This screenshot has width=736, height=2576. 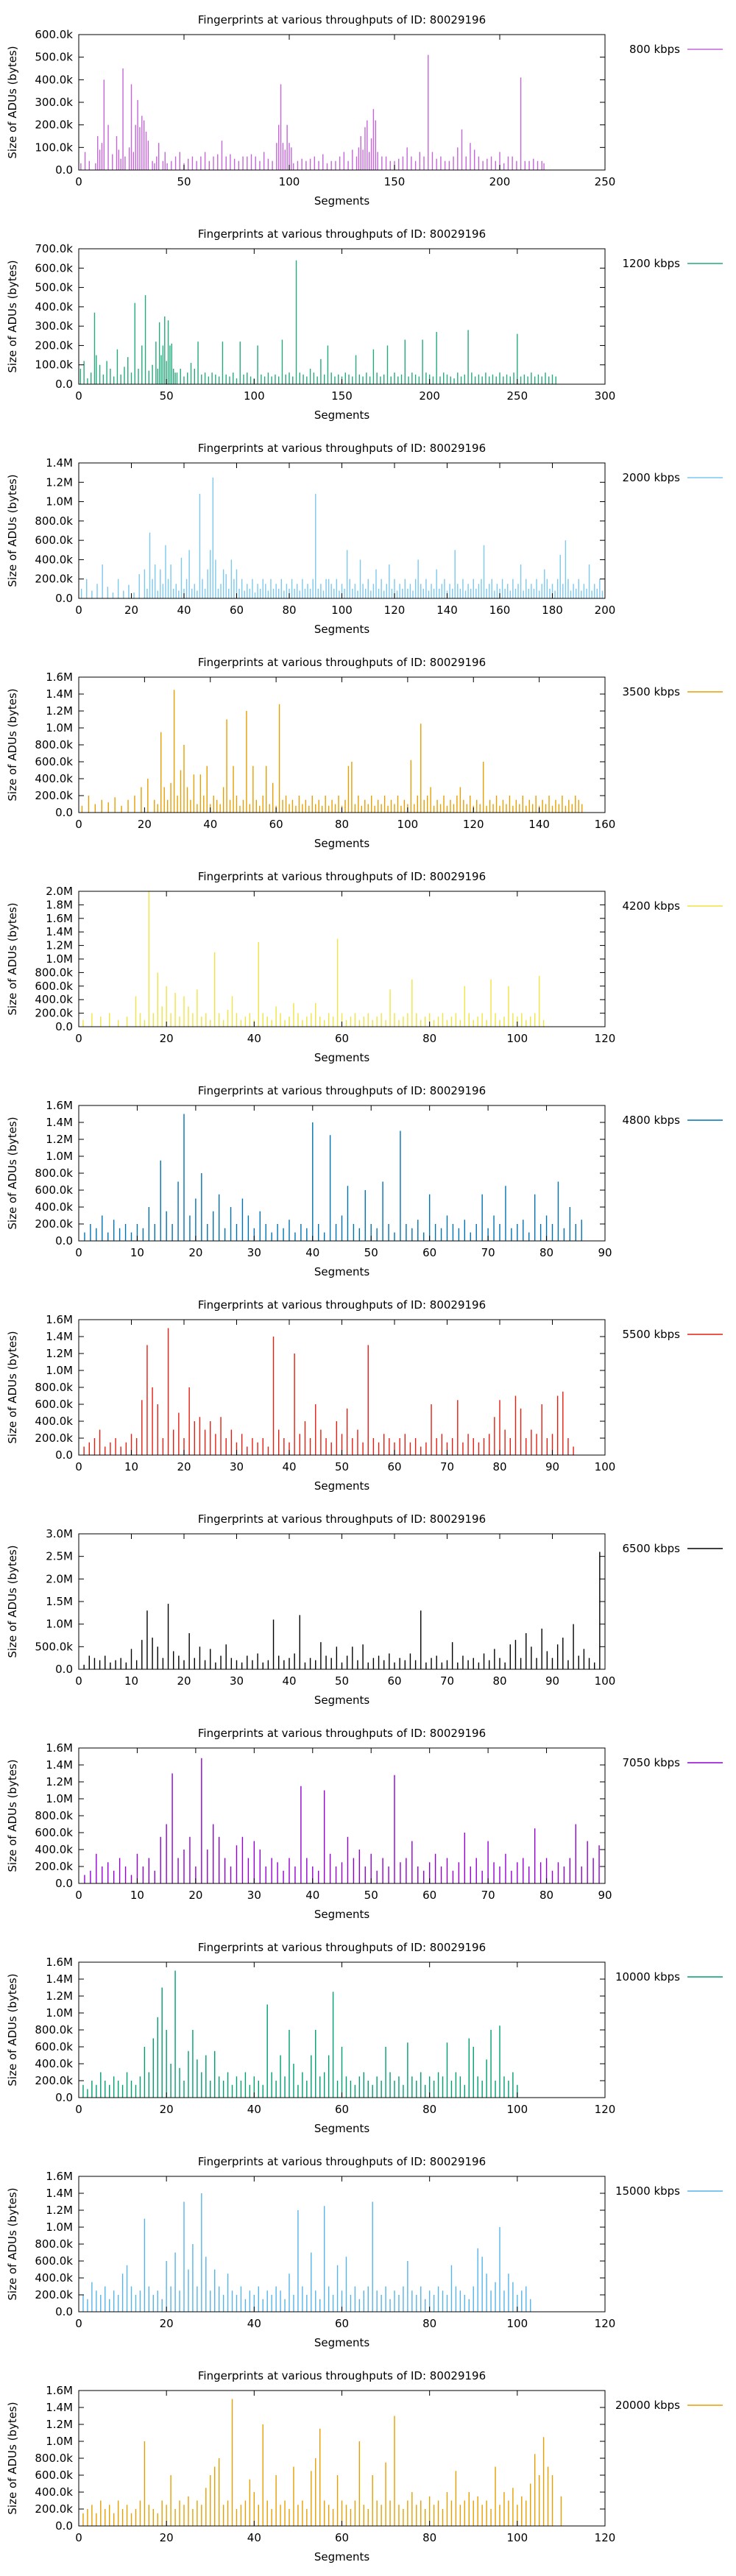 I want to click on y-tick-label: 2.0M, so click(x=59, y=891).